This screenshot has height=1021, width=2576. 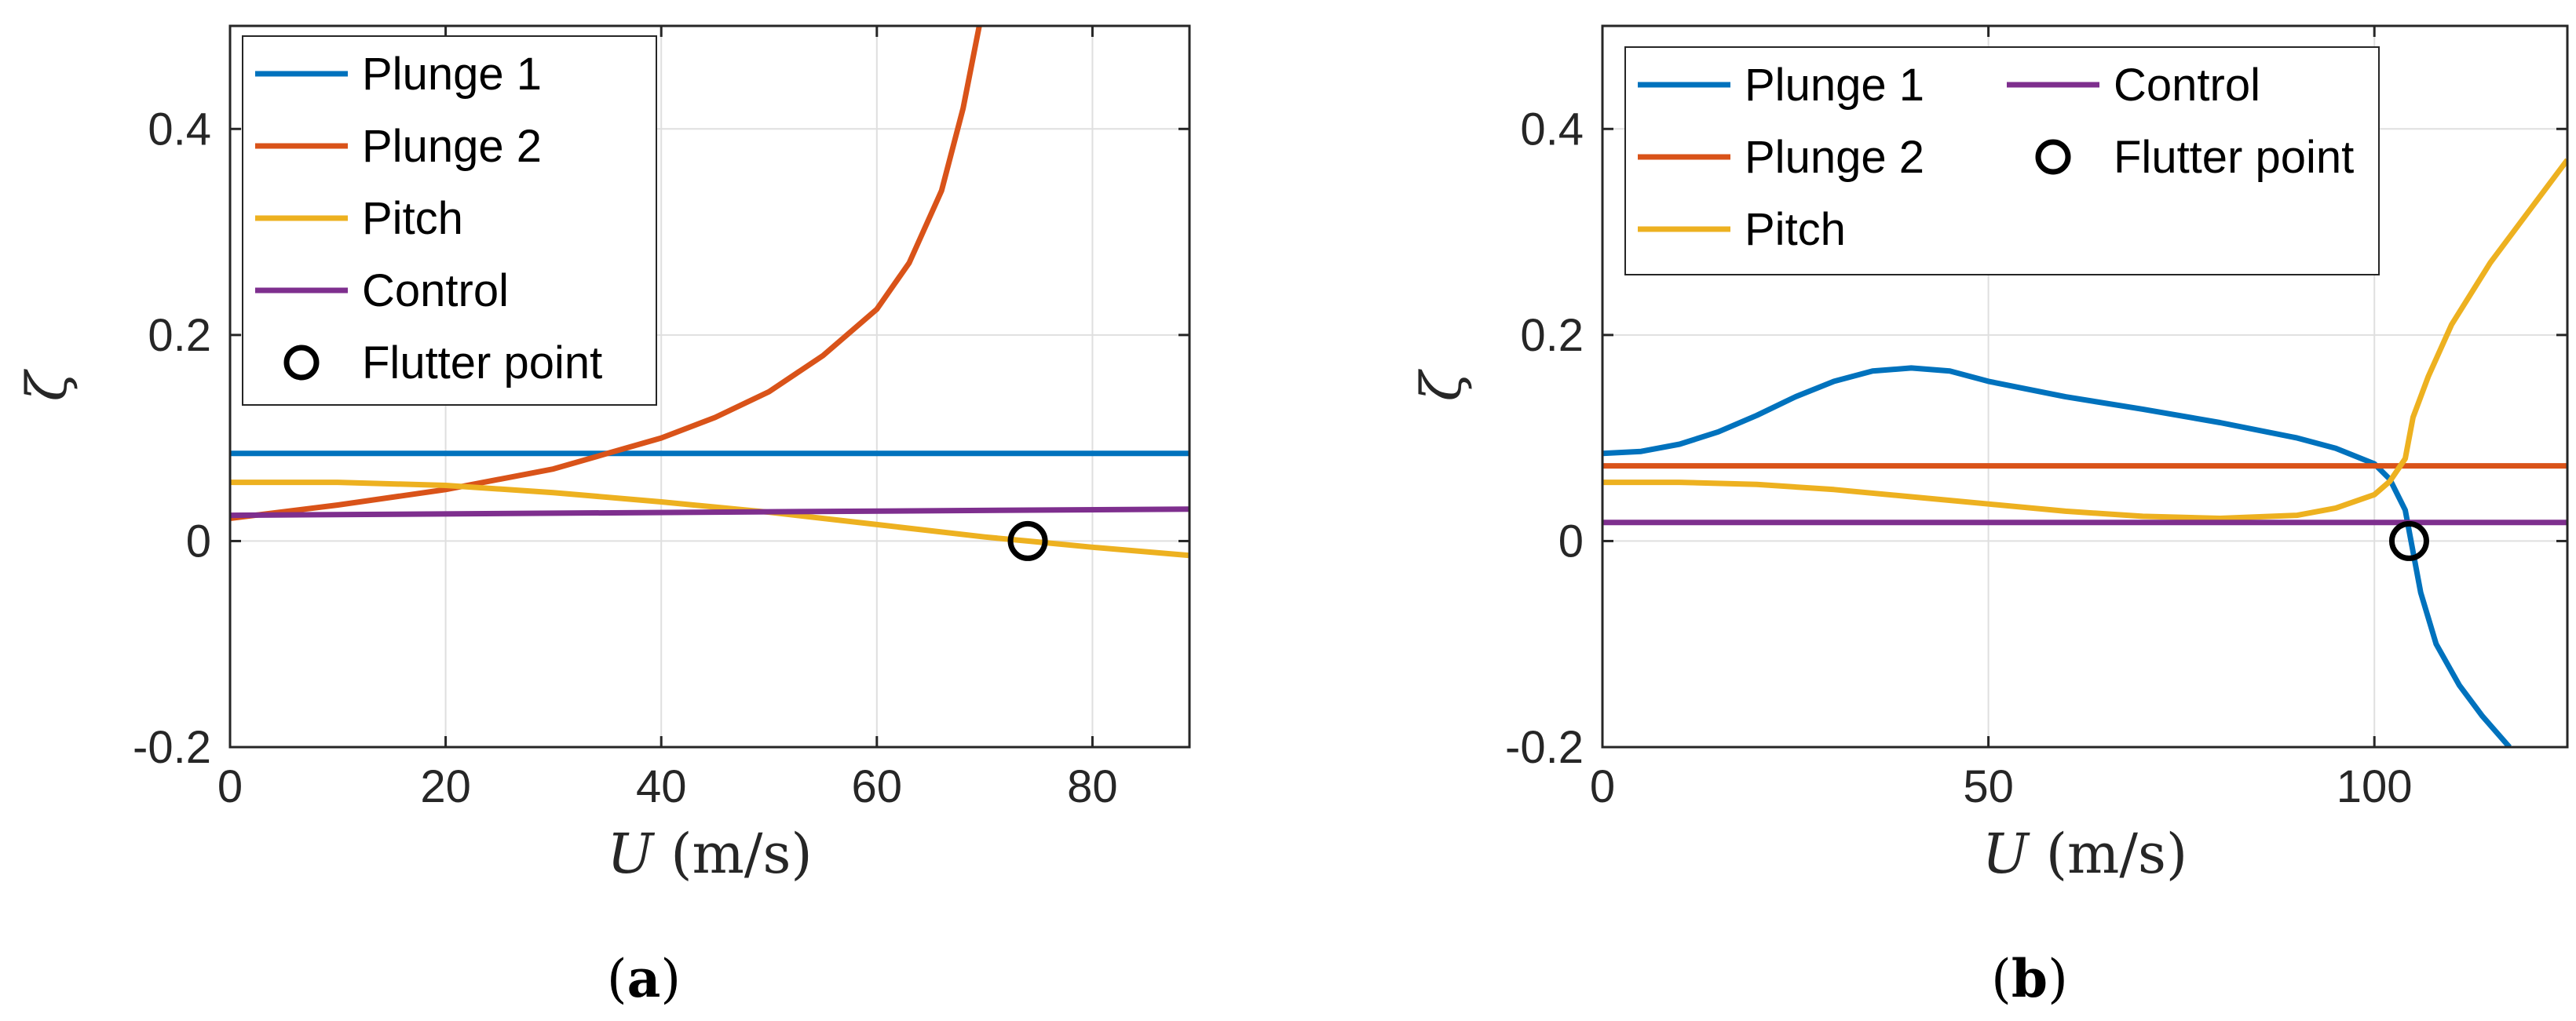 What do you see at coordinates (2030, 979) in the screenshot?
I see `panel-caption: (b)` at bounding box center [2030, 979].